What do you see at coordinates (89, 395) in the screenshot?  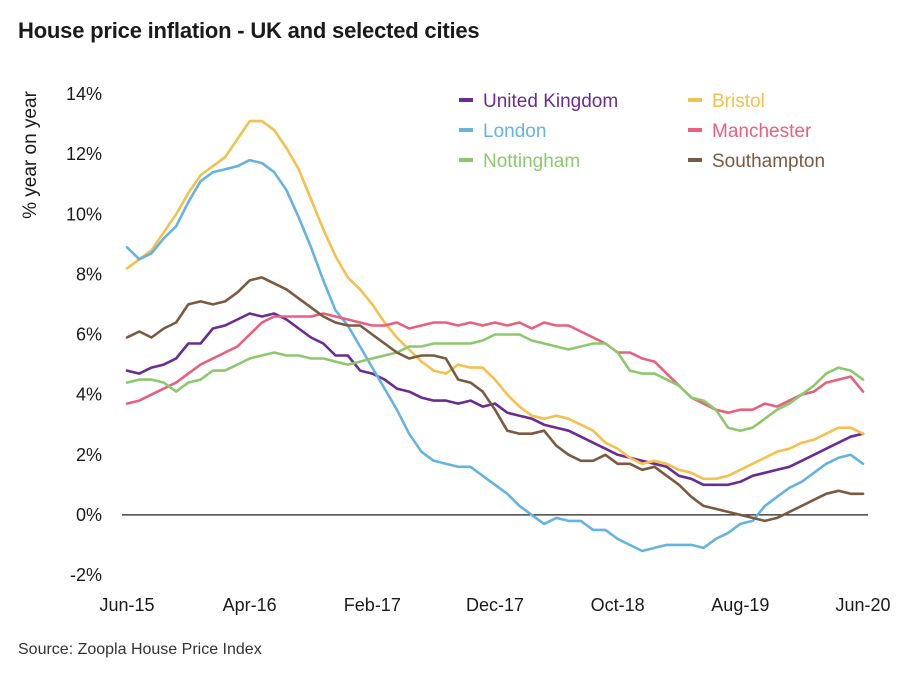 I see `y-tick-label: 4%` at bounding box center [89, 395].